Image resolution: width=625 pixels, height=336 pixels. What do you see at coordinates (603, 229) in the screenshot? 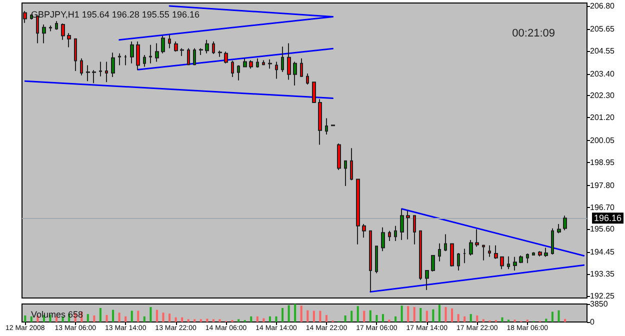
I see `y-tick-label: 195.60` at bounding box center [603, 229].